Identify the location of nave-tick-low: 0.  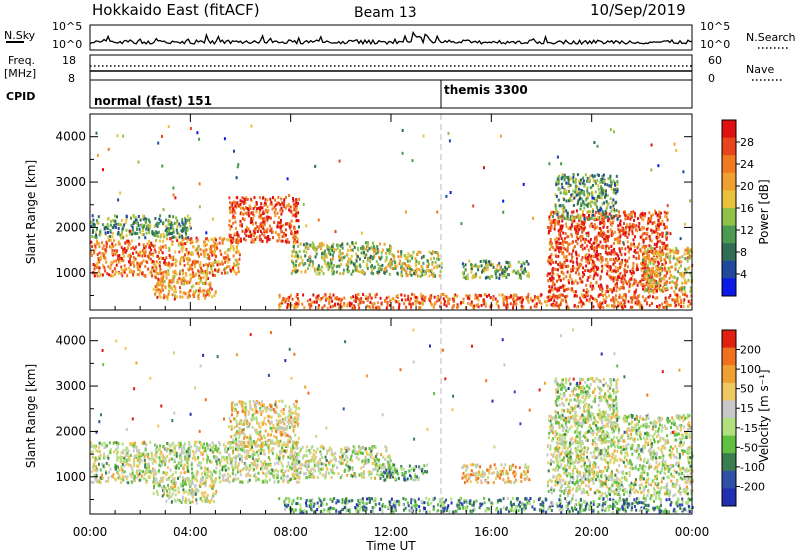
(711, 78).